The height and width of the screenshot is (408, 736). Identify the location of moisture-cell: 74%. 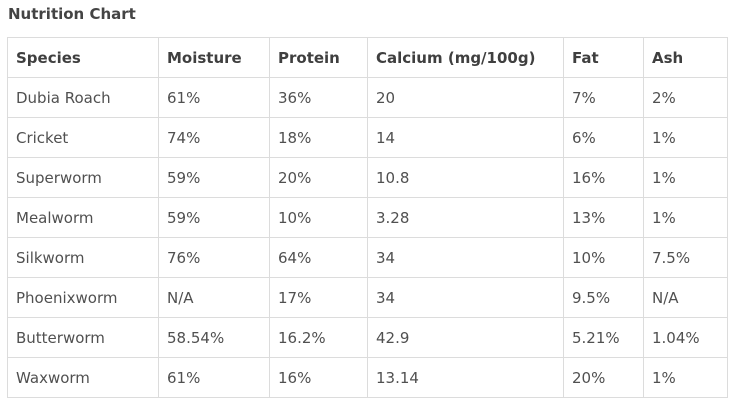
(214, 137).